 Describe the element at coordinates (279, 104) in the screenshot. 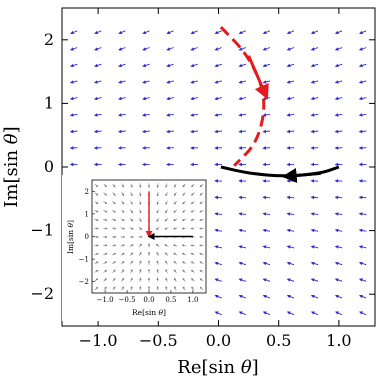

I see `trajectories` at that location.